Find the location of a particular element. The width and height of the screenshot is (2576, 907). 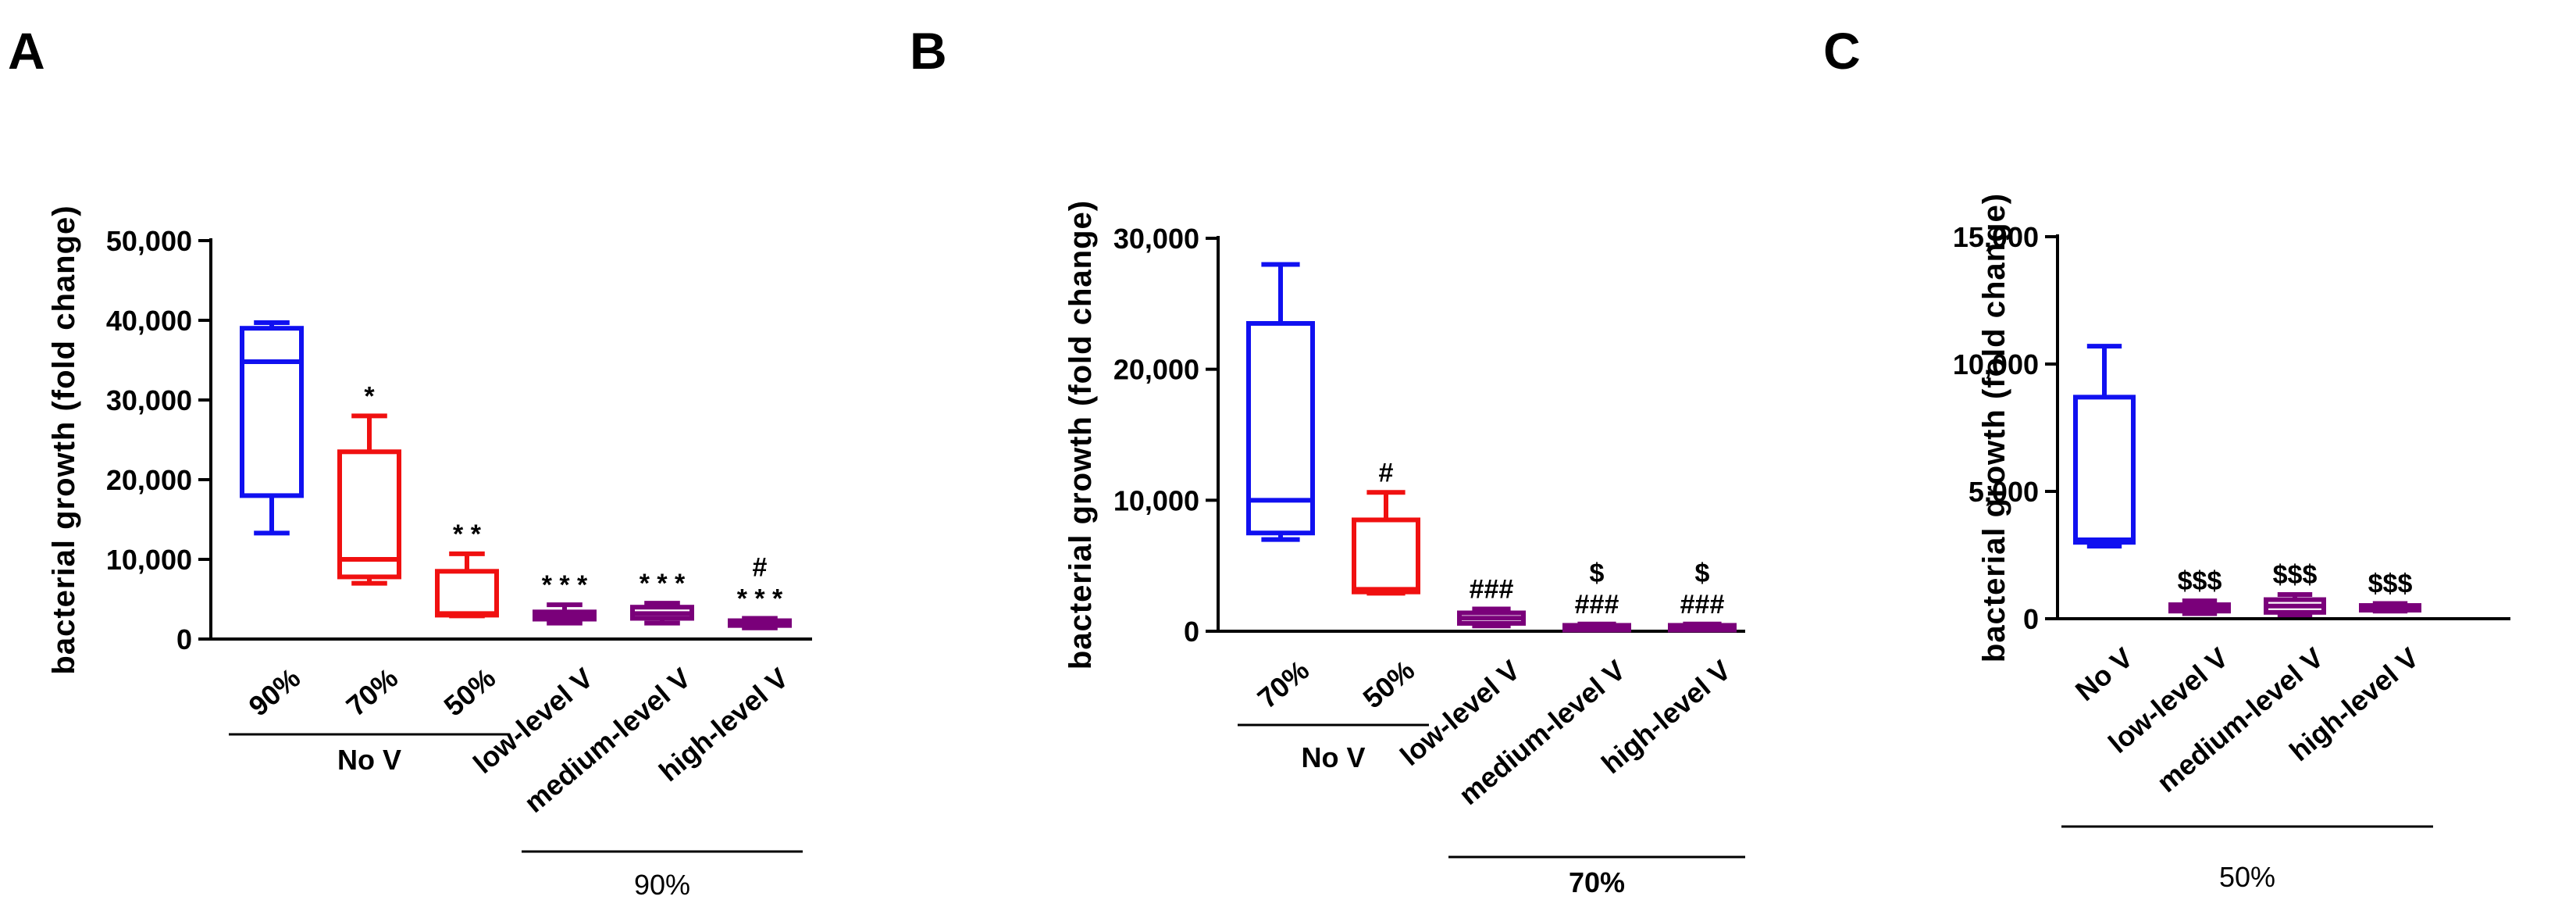

y-tick-label: 40,000 is located at coordinates (149, 321).